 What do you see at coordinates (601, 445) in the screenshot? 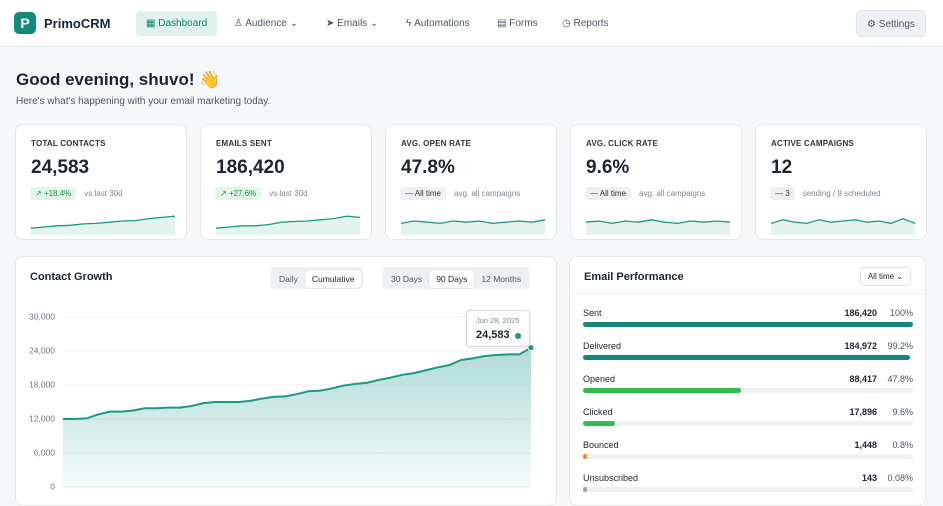
I see `metric-label: Bounced` at bounding box center [601, 445].